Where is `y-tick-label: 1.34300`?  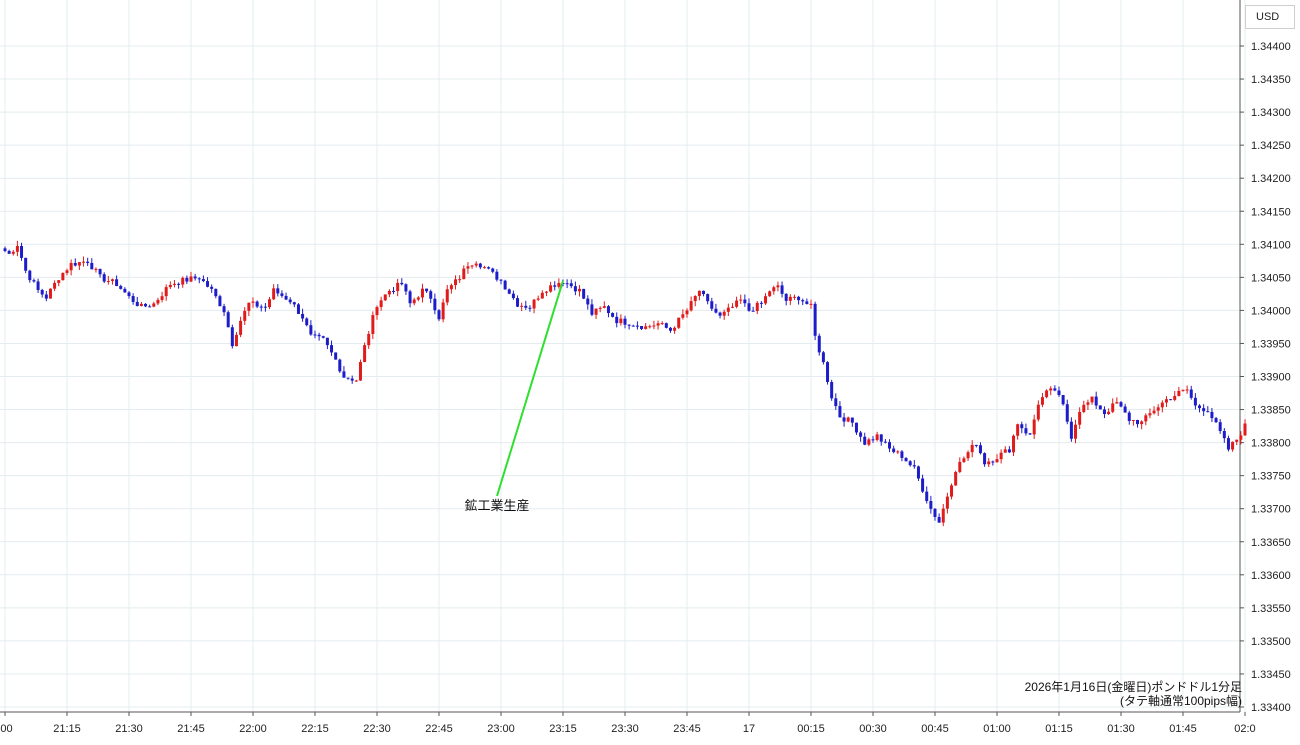 y-tick-label: 1.34300 is located at coordinates (1271, 113).